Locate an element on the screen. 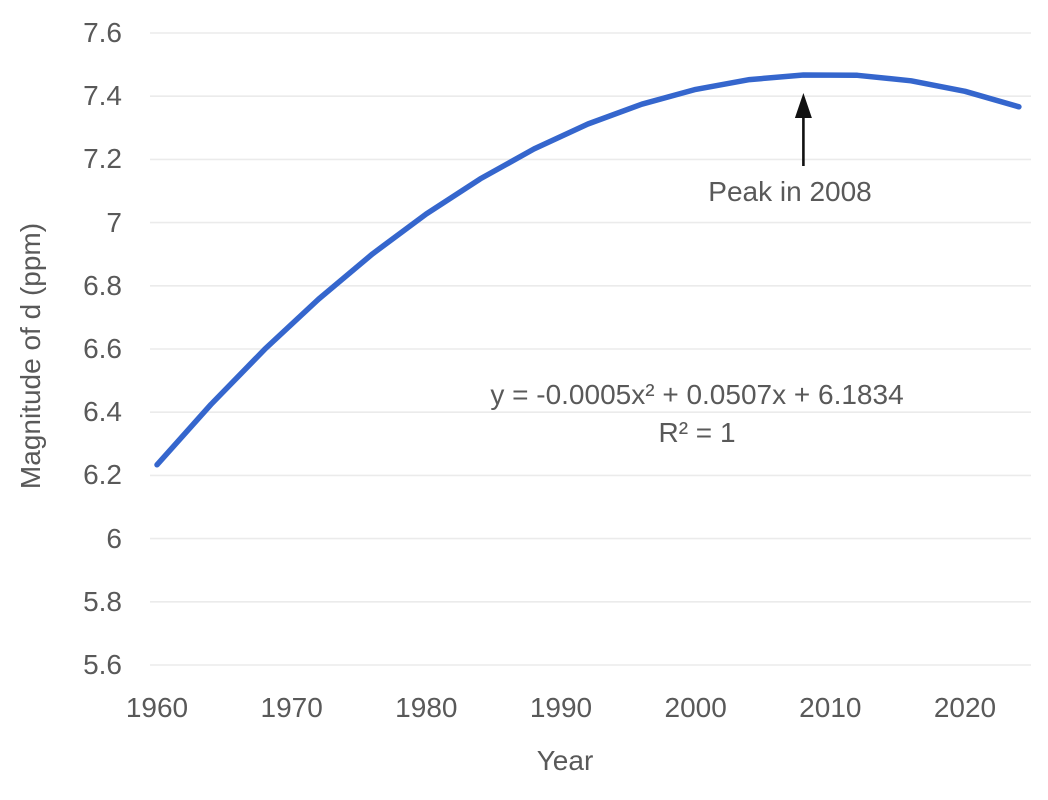 Image resolution: width=1048 pixels, height=800 pixels. y-tick-label: 7 is located at coordinates (114, 222).